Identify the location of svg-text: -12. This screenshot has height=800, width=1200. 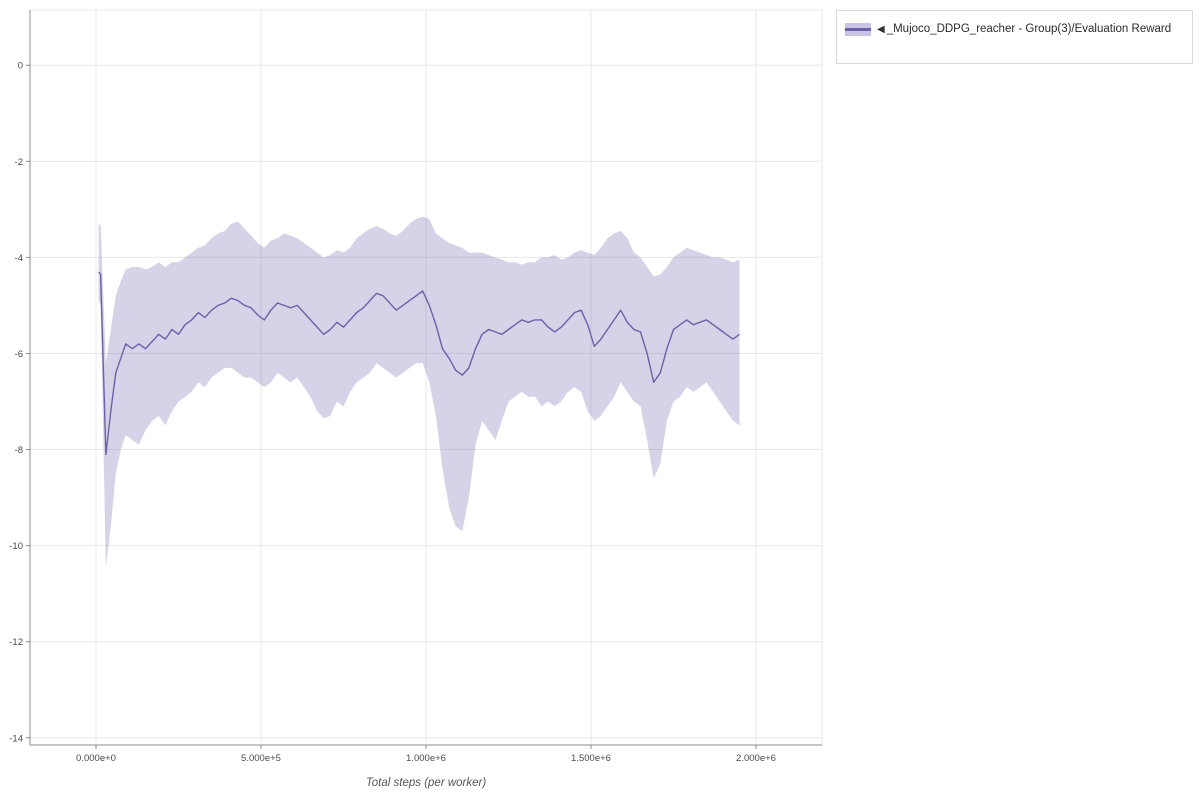
(16, 642).